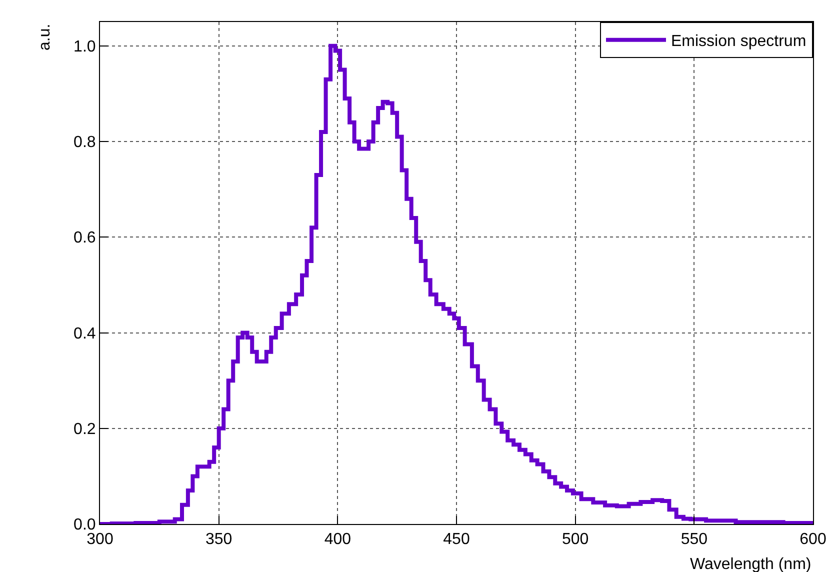 Image resolution: width=838 pixels, height=572 pixels. Describe the element at coordinates (751, 564) in the screenshot. I see `x-axis-title: Wavelength (nm)` at that location.